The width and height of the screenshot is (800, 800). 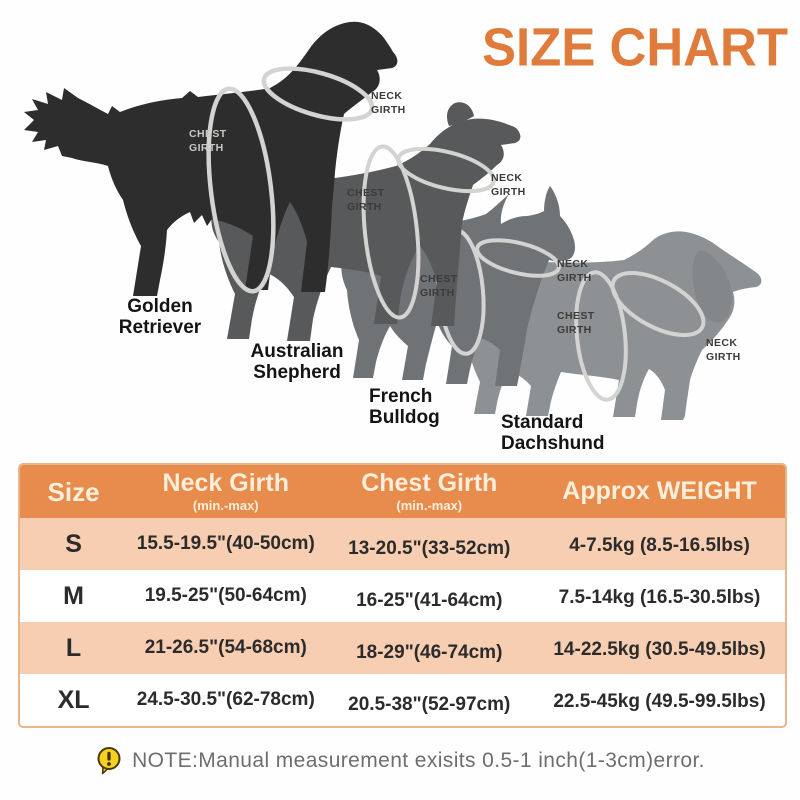 I want to click on size-value: S, so click(x=73, y=543).